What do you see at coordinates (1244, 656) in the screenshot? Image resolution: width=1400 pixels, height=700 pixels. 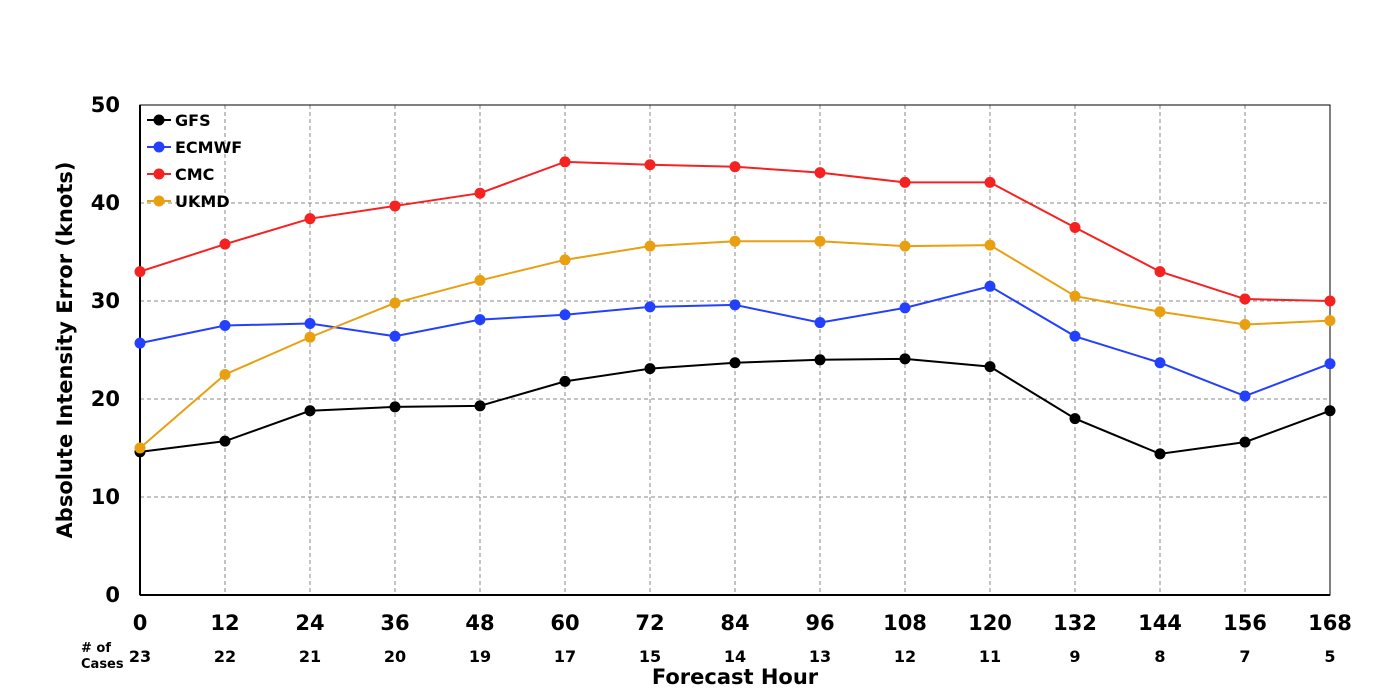 I see `case-count-label: 7` at bounding box center [1244, 656].